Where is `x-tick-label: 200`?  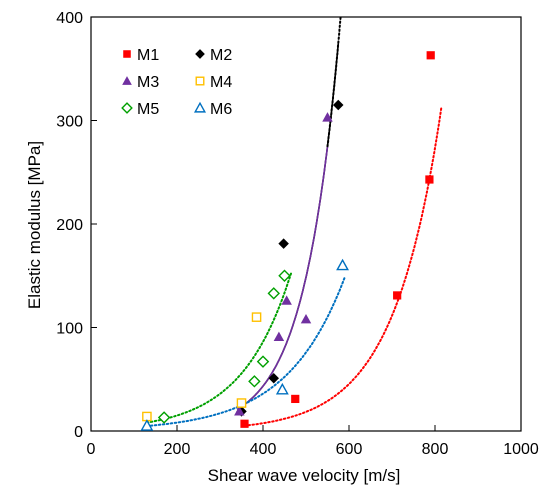
x-tick-label: 200 is located at coordinates (177, 449).